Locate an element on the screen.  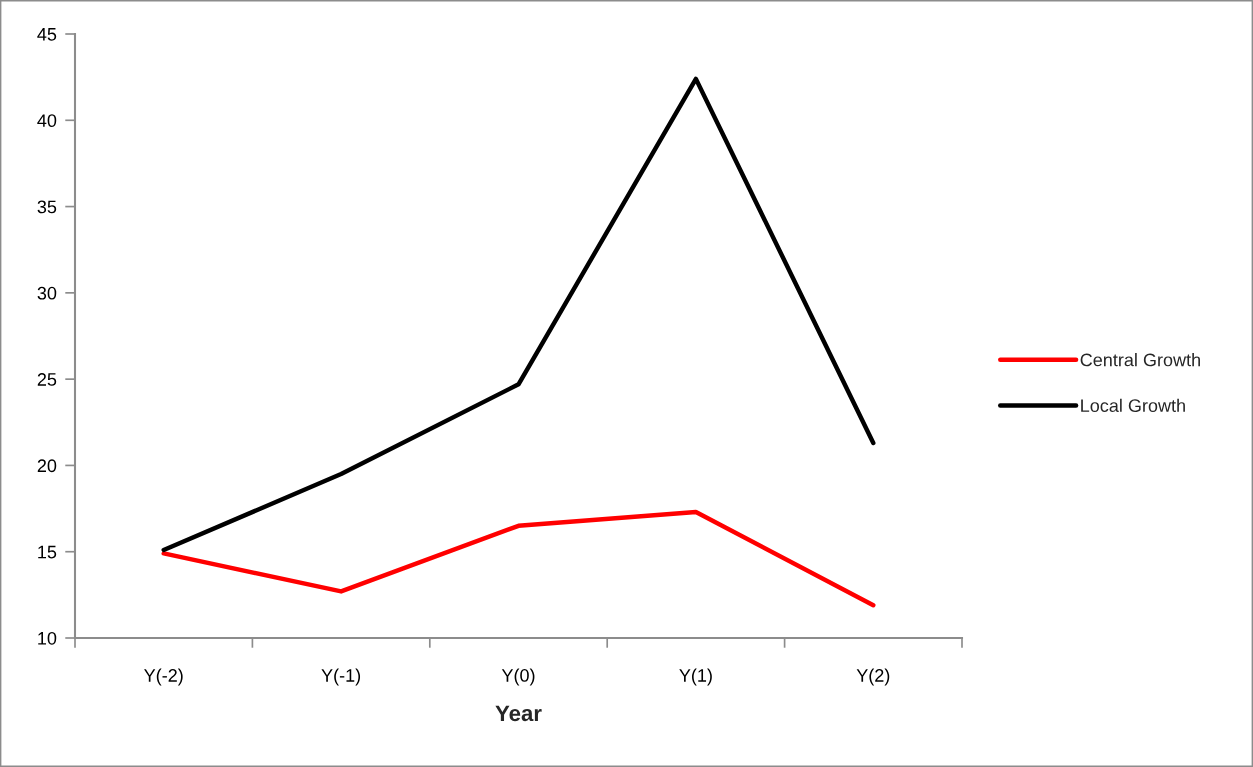
y-tick-label: 25 is located at coordinates (47, 379).